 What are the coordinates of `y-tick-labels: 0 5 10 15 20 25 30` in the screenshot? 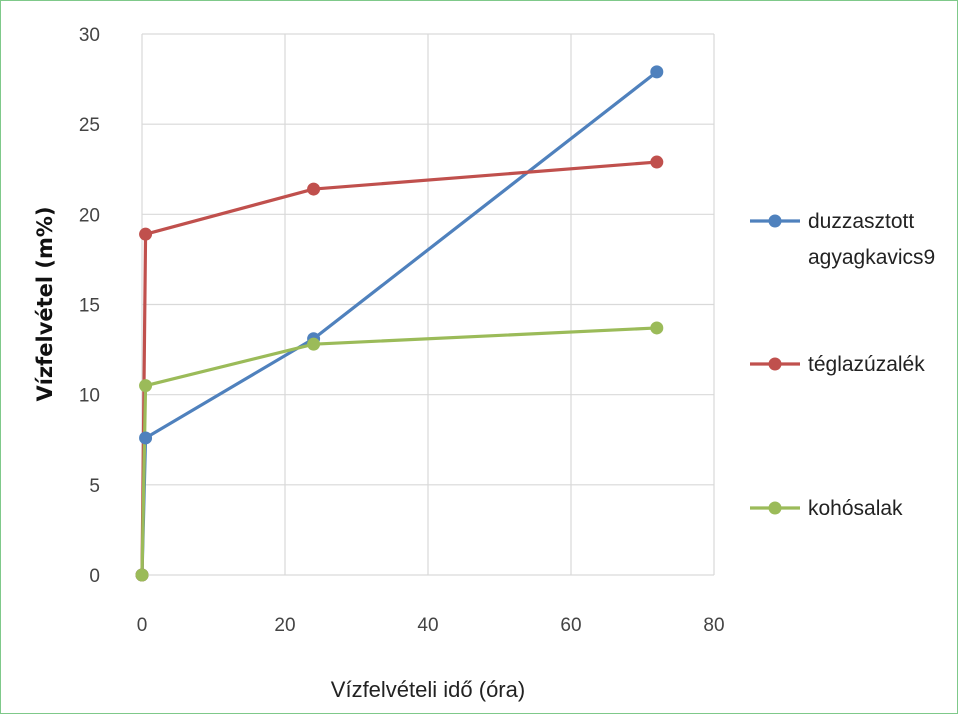 It's located at (89, 306).